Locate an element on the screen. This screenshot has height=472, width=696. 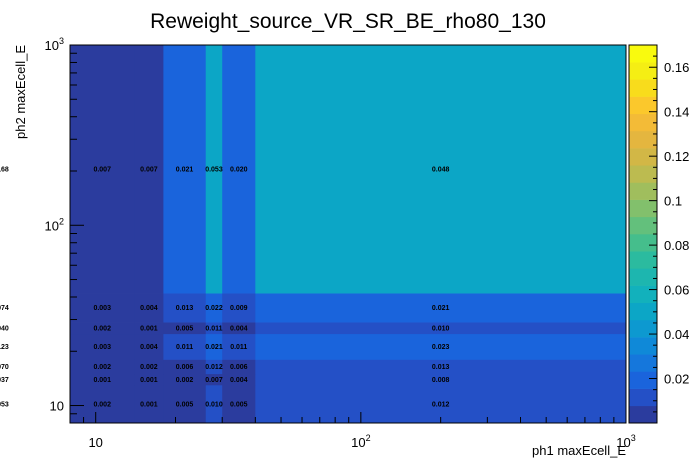
colorbar: 0.02 0.04 0.06 0.08 0.1 0.12 0.14 0.16 is located at coordinates (658, 234).